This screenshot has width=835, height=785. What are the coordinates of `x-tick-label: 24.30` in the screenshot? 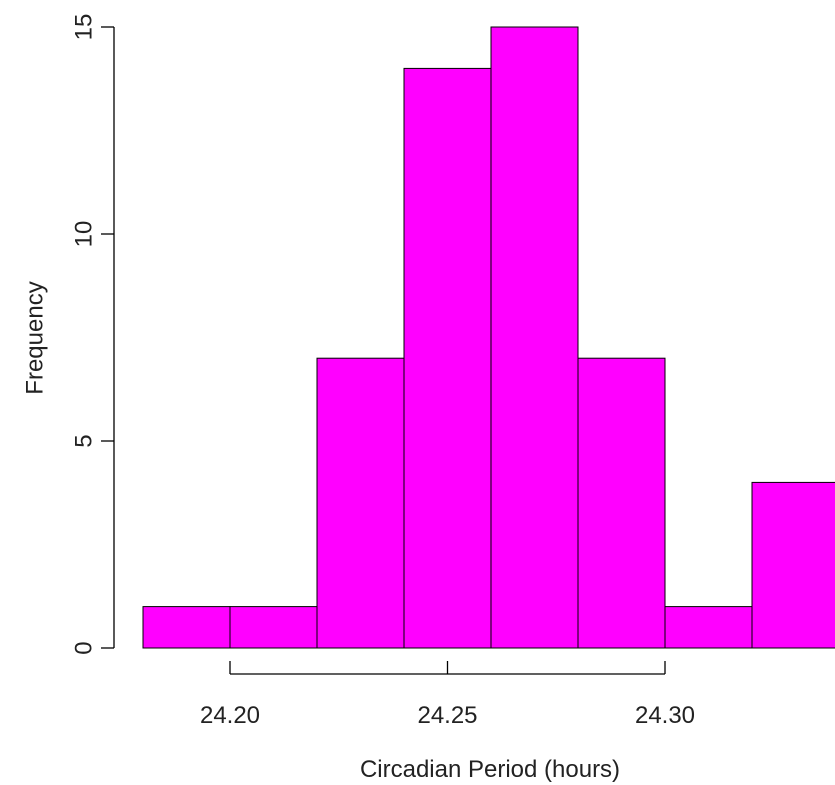 It's located at (665, 715).